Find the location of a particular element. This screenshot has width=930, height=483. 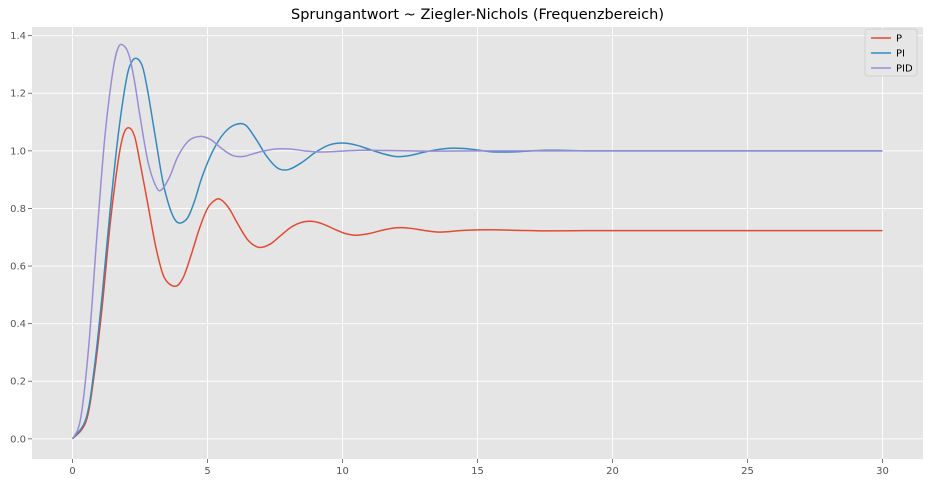

y-tick-label: 0.4 is located at coordinates (18, 324).